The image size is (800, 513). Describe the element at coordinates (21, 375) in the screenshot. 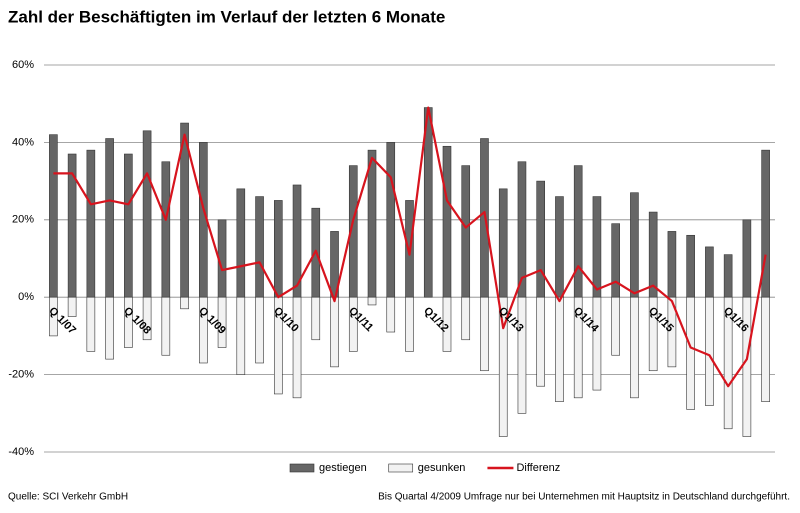

I see `y-tick-label: -20%` at that location.